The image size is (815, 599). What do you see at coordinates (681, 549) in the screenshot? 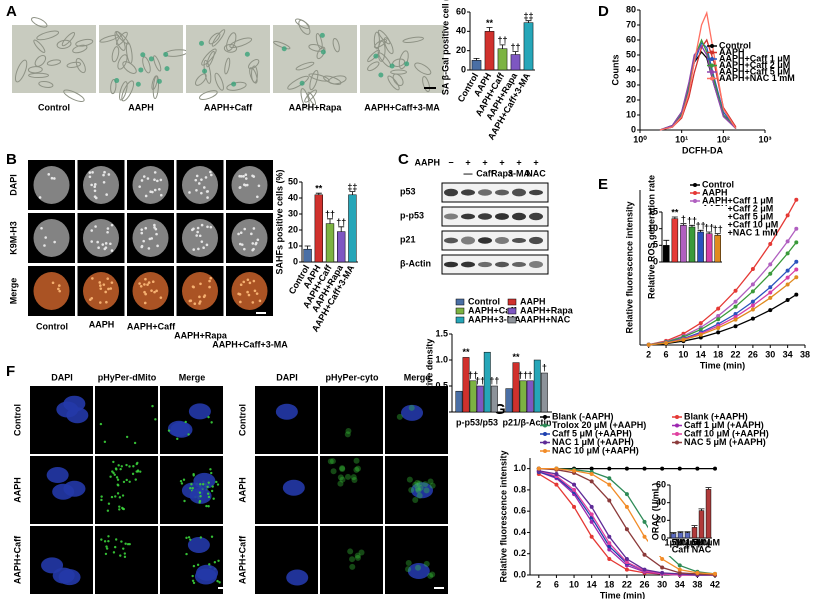
I see `group-label: Caff` at bounding box center [681, 549].